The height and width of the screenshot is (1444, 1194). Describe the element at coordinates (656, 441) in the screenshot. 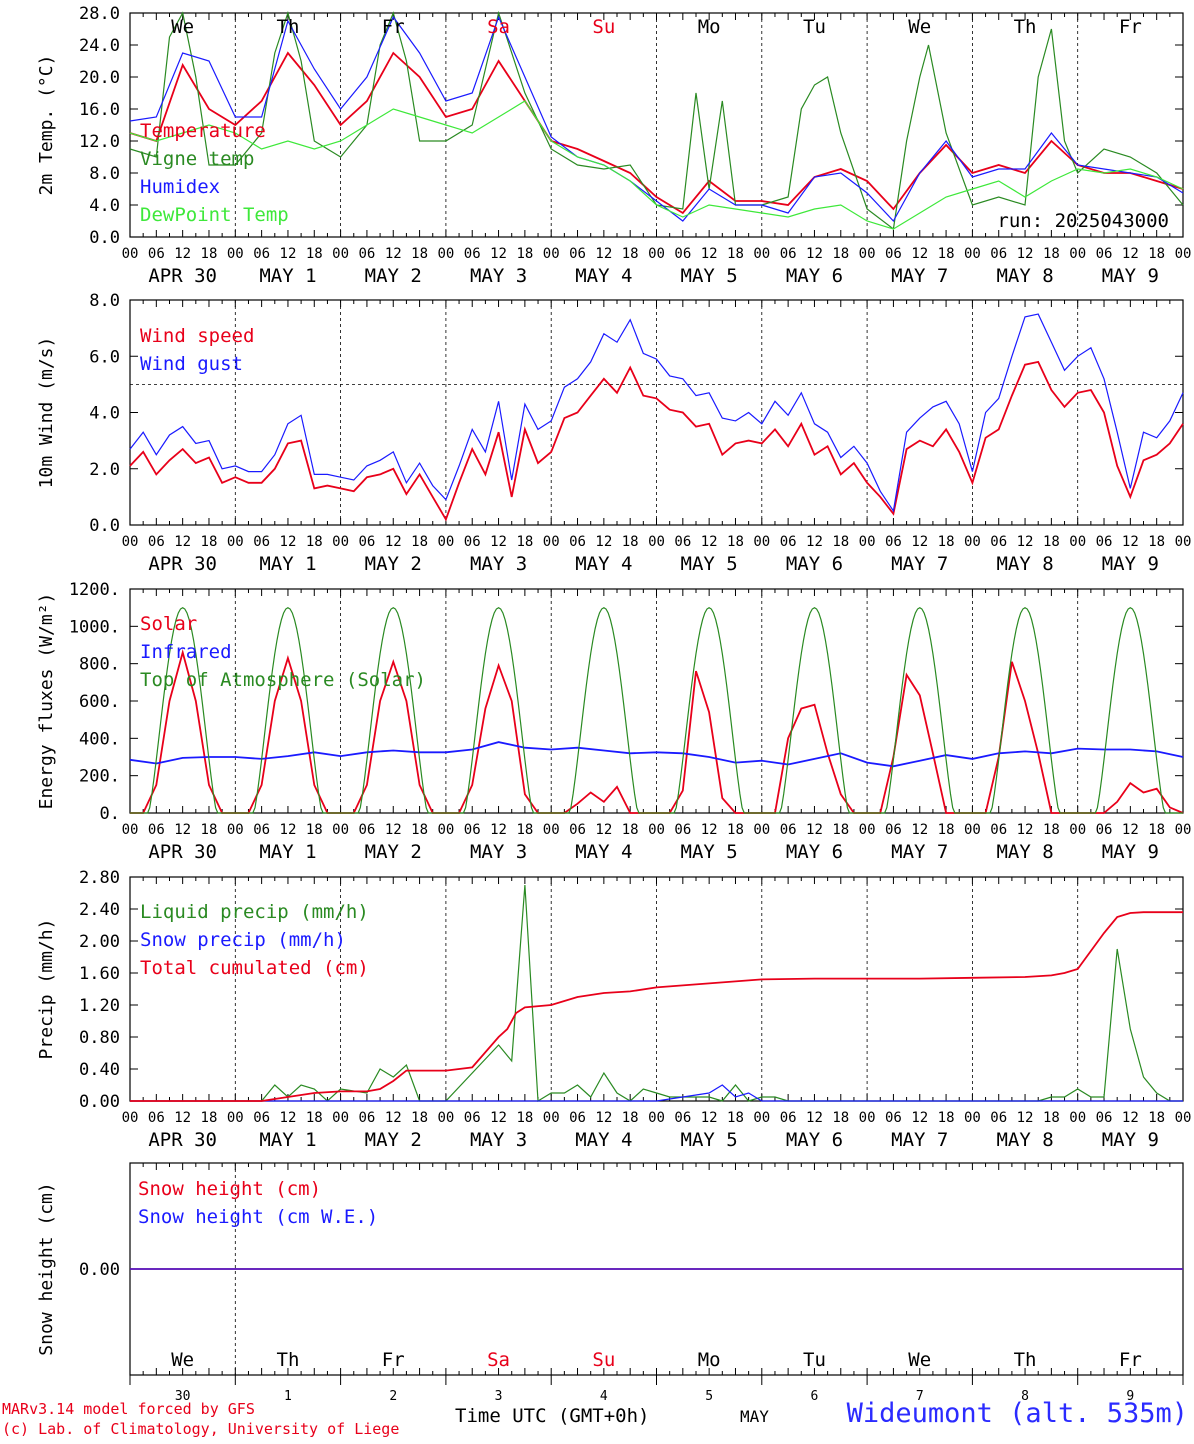

I see `series-wind-speed` at that location.